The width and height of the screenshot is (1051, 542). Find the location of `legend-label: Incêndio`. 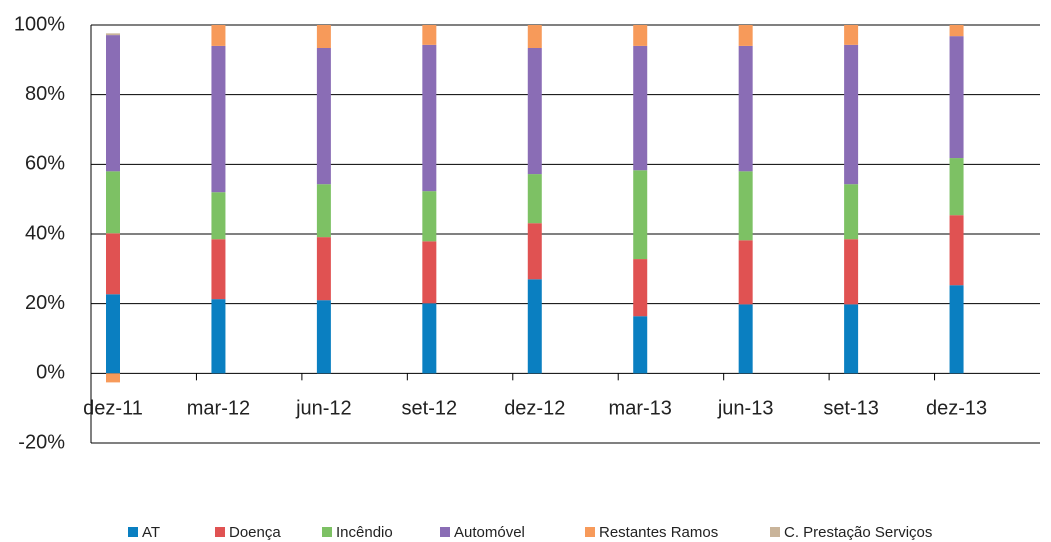

legend-label: Incêndio is located at coordinates (364, 532).